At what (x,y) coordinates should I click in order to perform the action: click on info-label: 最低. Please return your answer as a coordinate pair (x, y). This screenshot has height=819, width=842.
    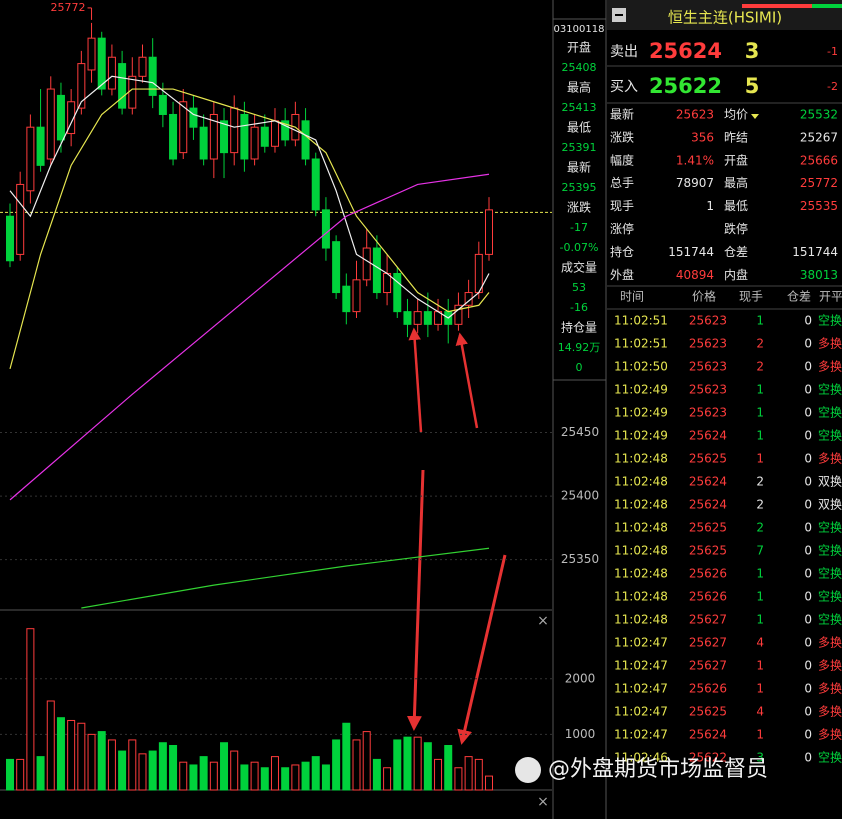
    Looking at the image, I should click on (579, 128).